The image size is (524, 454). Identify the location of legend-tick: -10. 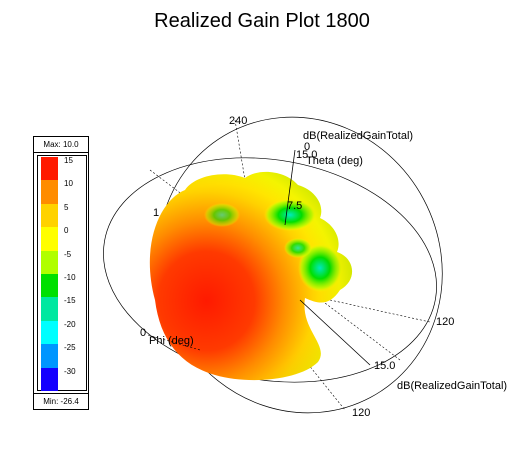
(70, 277).